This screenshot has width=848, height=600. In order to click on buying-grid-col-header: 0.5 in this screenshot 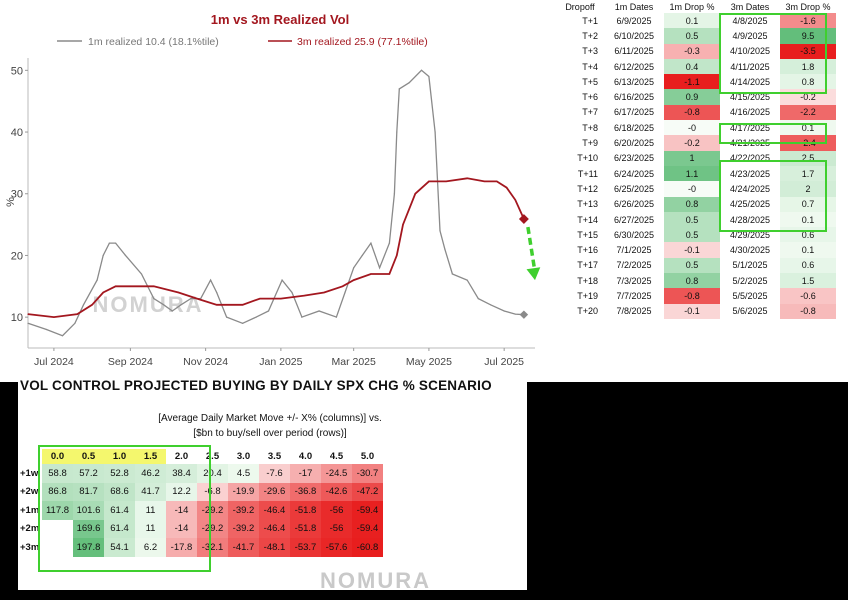, I will do `click(88, 456)`.